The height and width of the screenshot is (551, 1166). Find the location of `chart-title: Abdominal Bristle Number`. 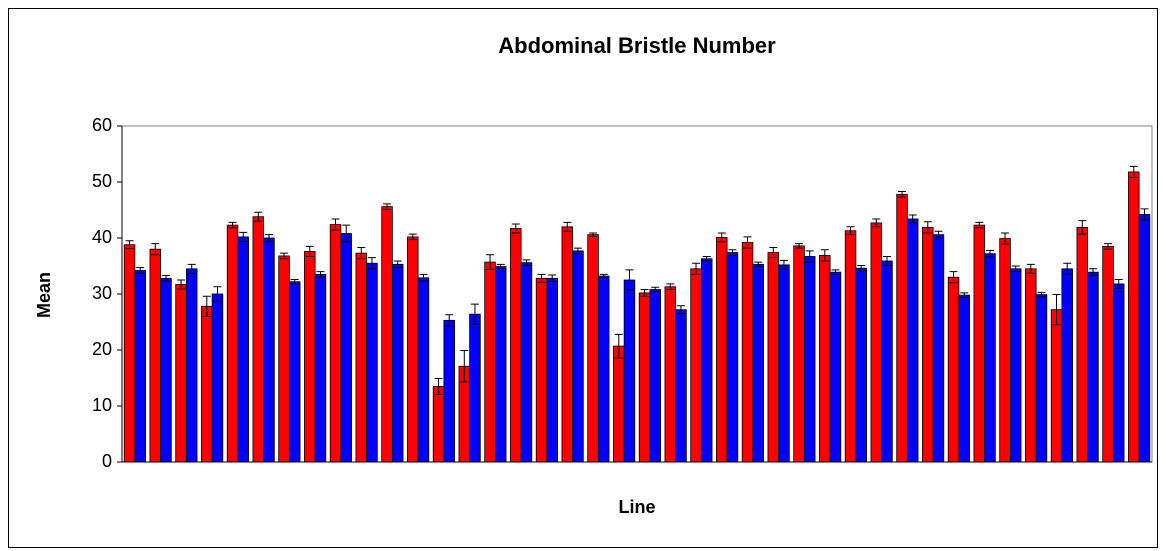

chart-title: Abdominal Bristle Number is located at coordinates (637, 45).